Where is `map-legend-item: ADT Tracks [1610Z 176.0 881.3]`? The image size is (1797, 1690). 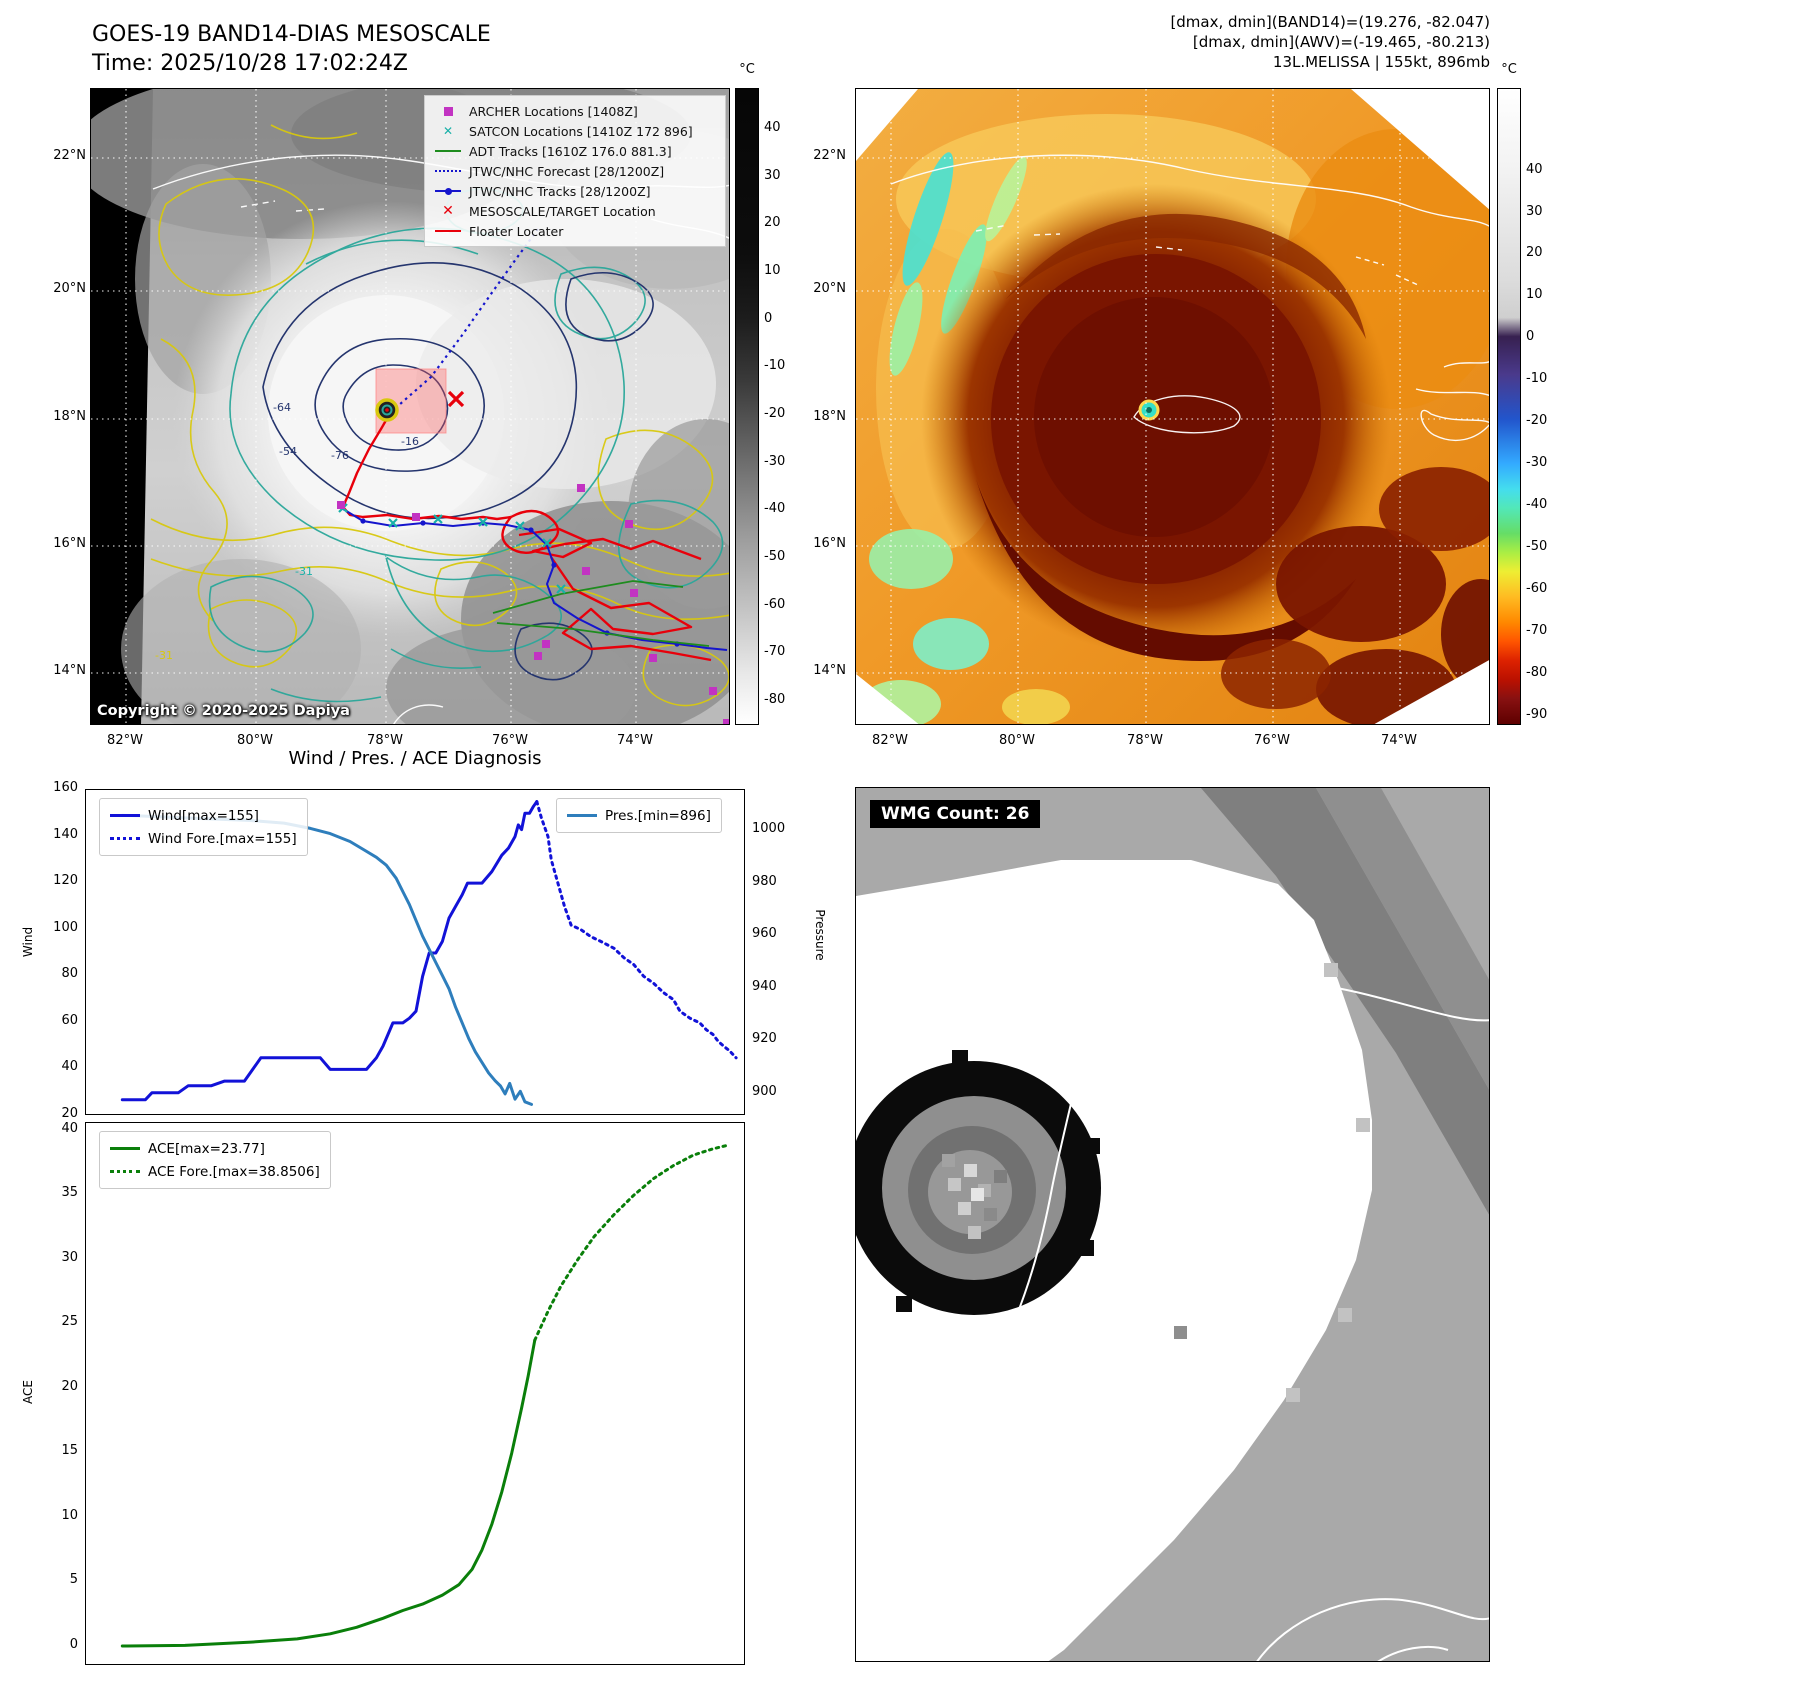
map-legend-item: ADT Tracks [1610Z 176.0 881.3] is located at coordinates (575, 151).